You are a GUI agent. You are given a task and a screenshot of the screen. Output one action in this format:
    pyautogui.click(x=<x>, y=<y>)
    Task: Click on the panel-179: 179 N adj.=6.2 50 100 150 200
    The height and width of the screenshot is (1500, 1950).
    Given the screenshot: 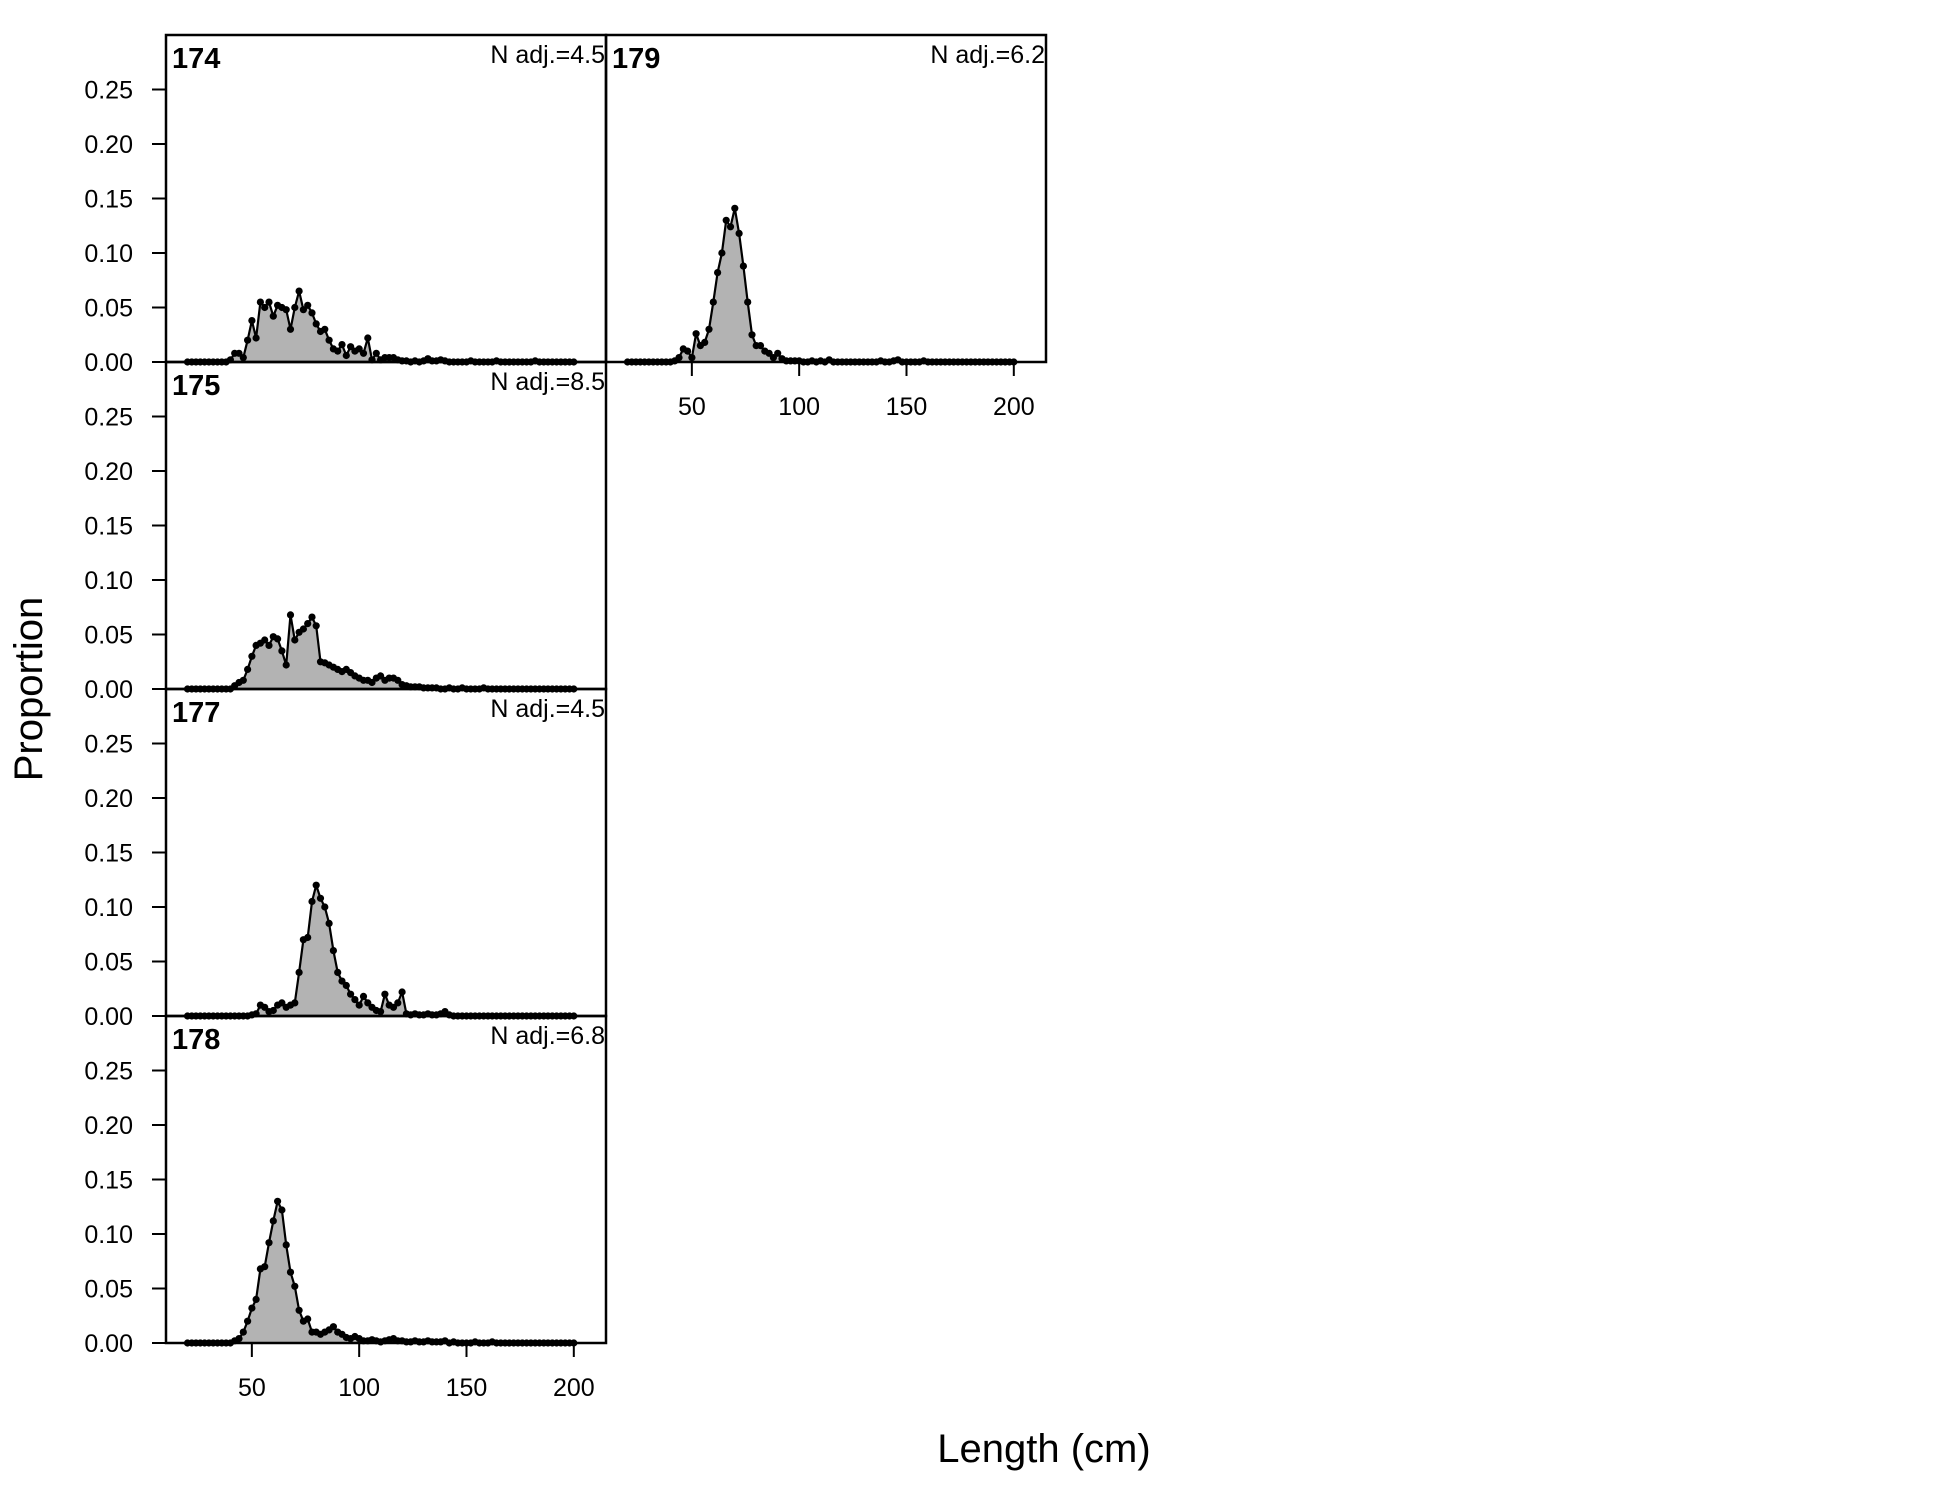 What is the action you would take?
    pyautogui.click(x=826, y=227)
    